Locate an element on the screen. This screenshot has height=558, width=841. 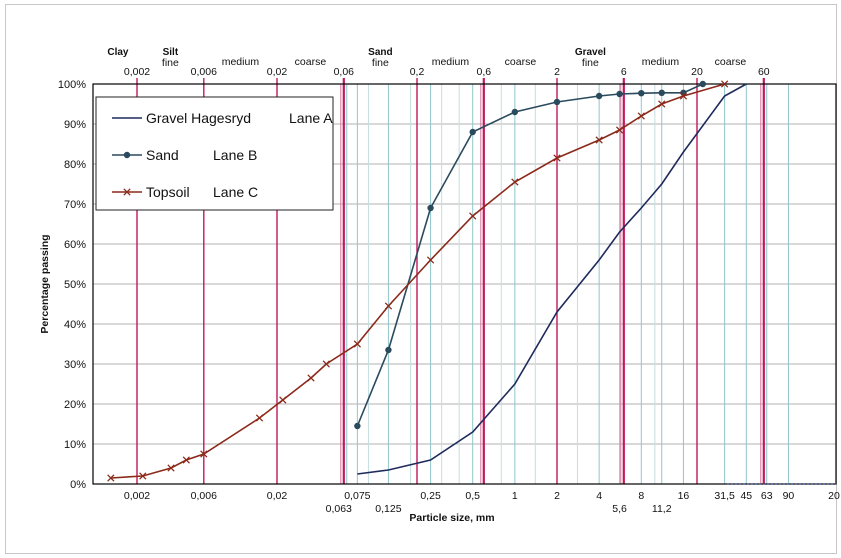
class-boundary-label: 20 is located at coordinates (697, 72).